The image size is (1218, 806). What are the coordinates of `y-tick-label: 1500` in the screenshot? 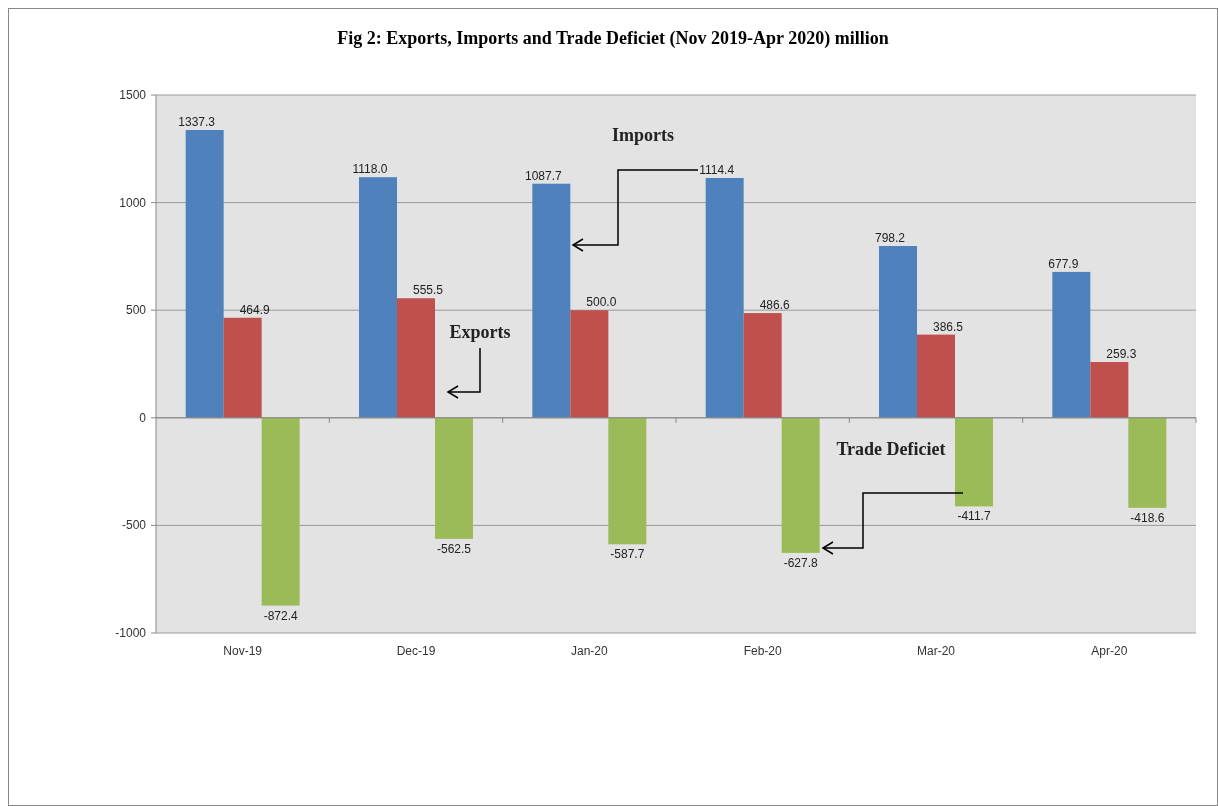 It's located at (133, 95).